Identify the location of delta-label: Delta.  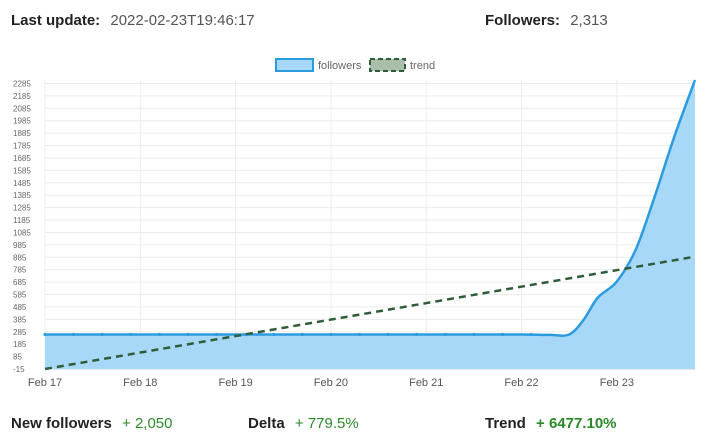
(266, 423).